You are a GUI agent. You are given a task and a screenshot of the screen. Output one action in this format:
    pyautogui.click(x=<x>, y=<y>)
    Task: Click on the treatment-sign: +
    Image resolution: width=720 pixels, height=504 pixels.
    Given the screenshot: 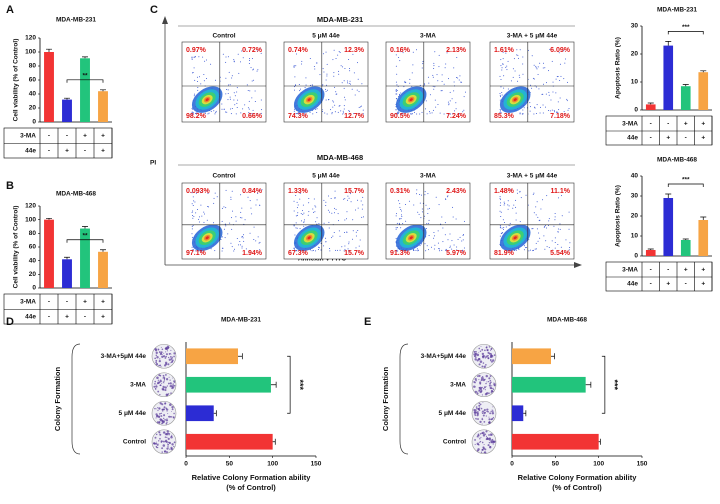 What is the action you would take?
    pyautogui.click(x=67, y=317)
    